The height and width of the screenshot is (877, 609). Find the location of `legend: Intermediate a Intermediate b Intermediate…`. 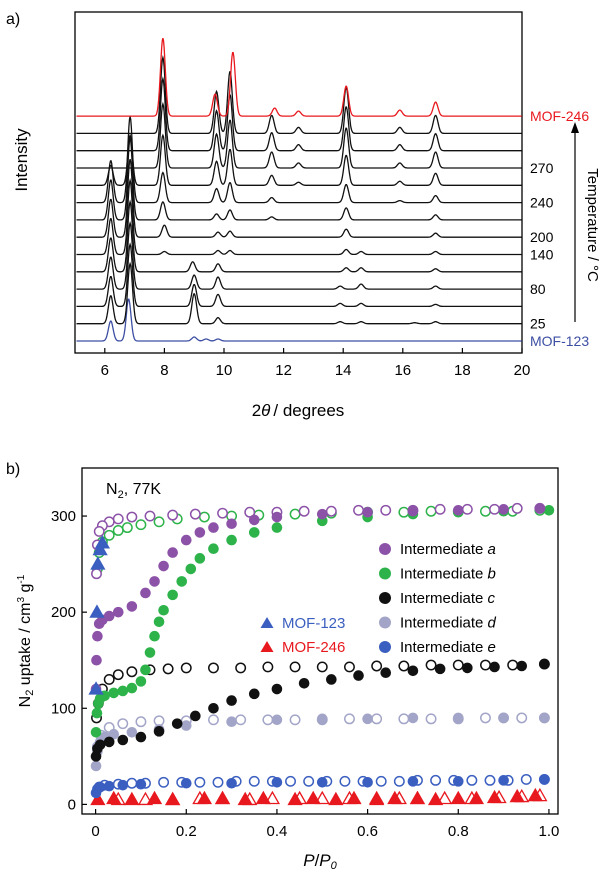

legend: Intermediate a Intermediate b Intermediate… is located at coordinates (378, 598).